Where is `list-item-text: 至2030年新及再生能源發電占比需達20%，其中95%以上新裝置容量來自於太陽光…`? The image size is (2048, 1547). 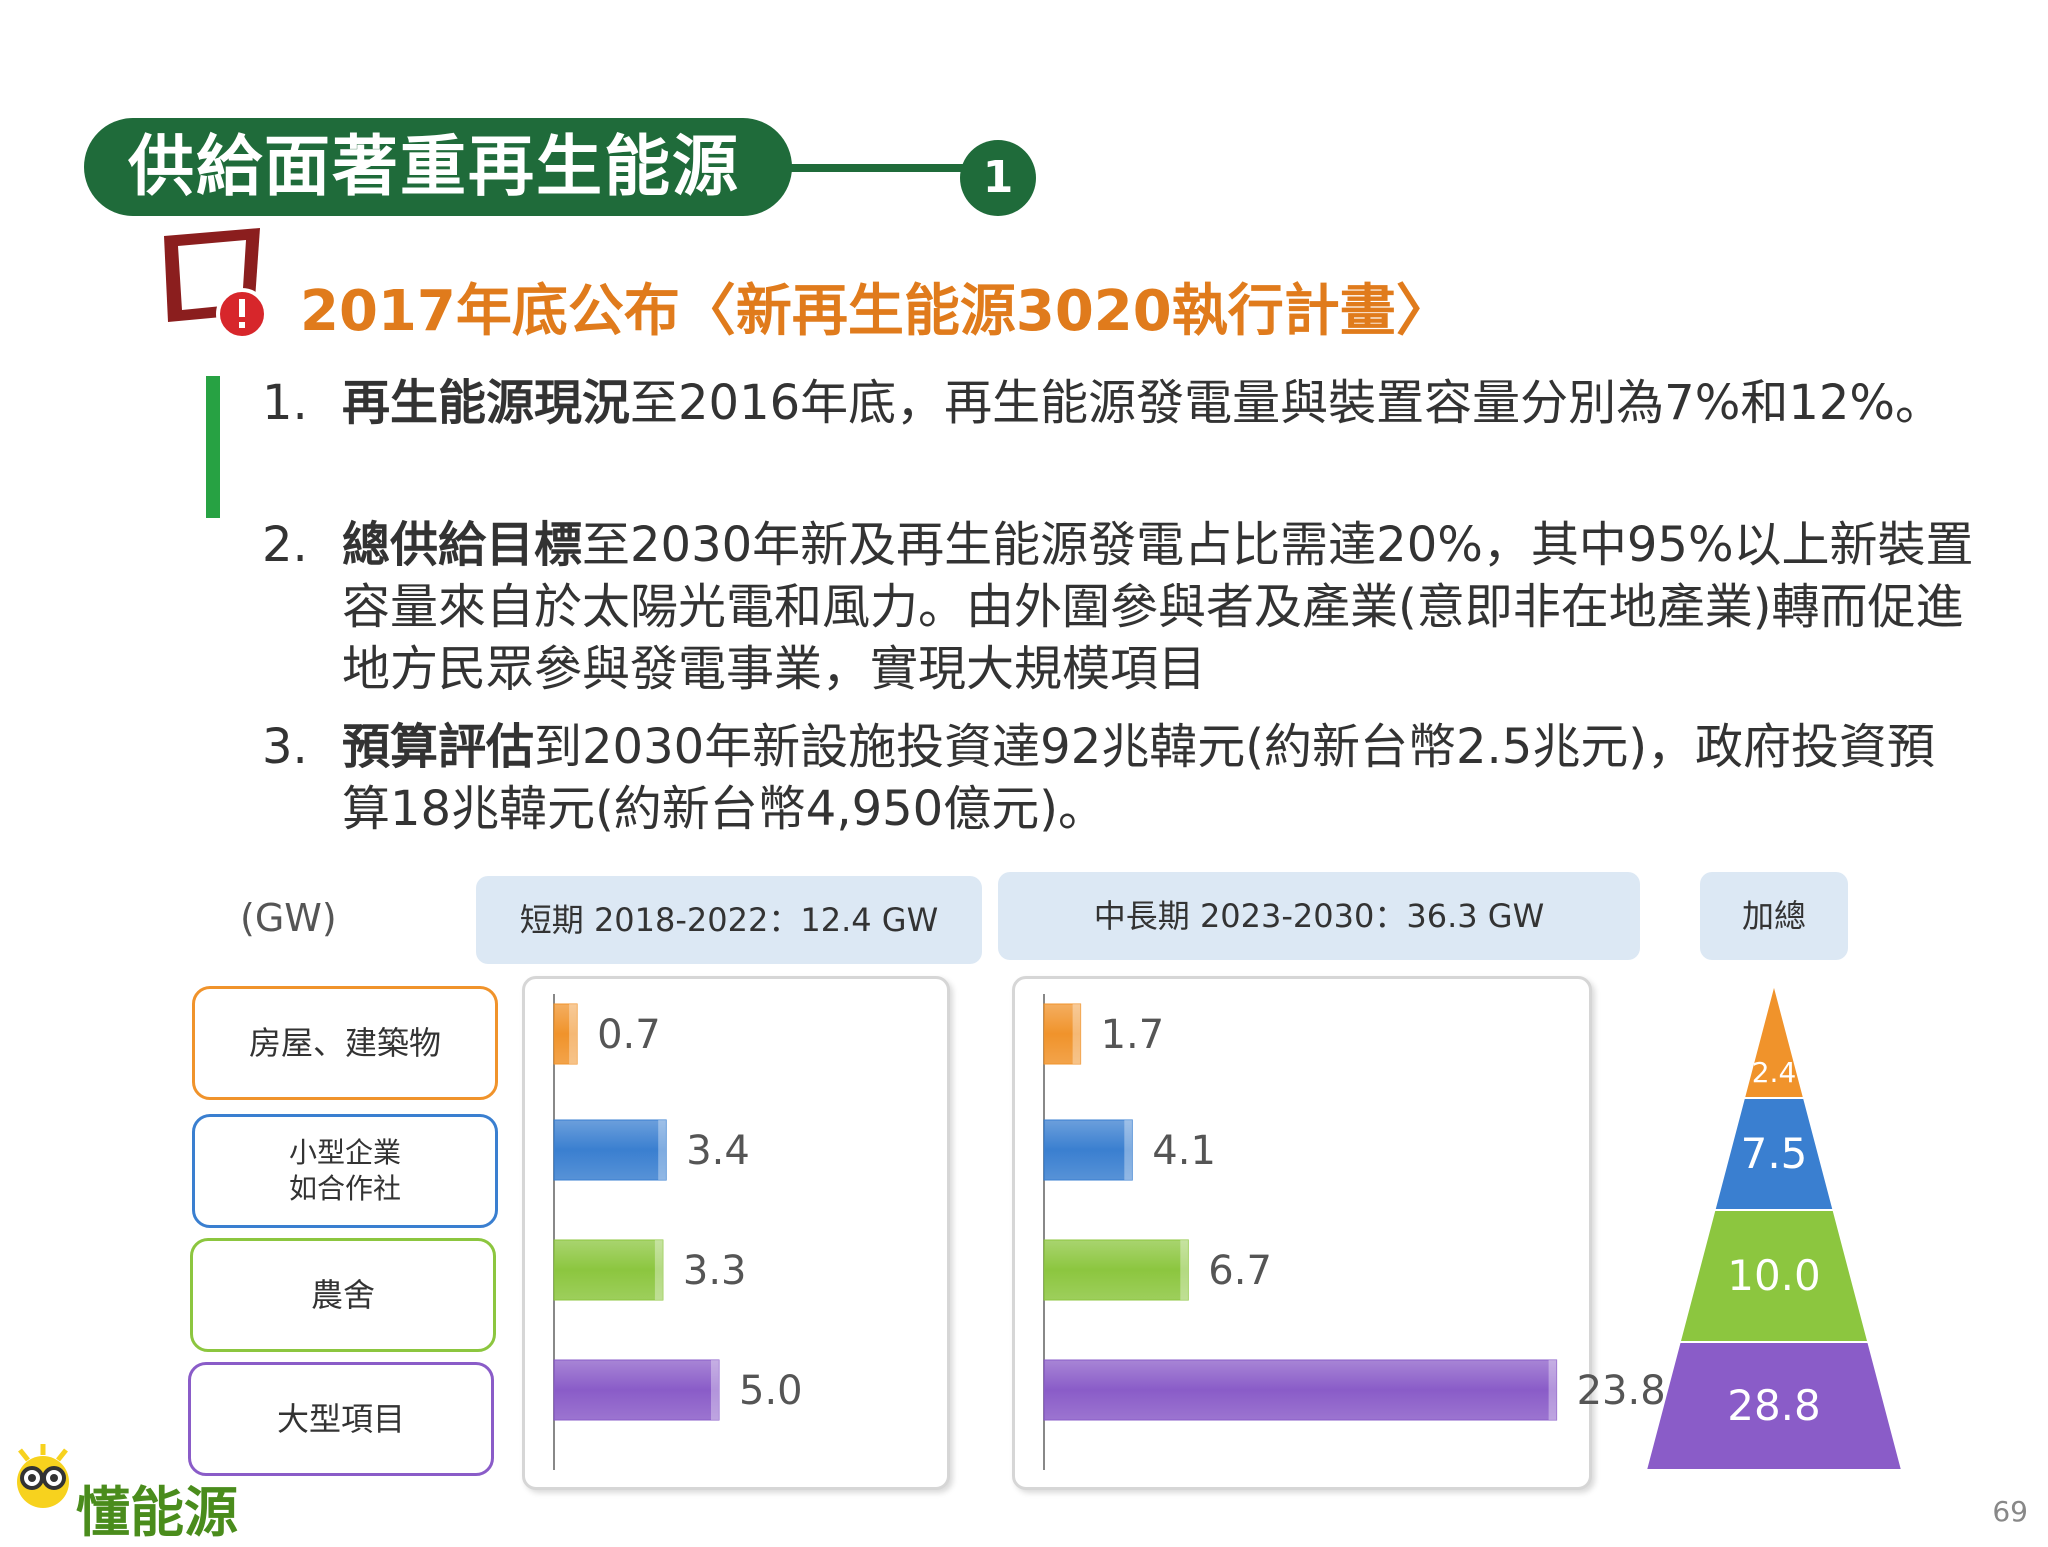 list-item-text: 至2030年新及再生能源發電占比需達20%，其中95%以上新裝置容量來自於太陽光… is located at coordinates (1158, 607).